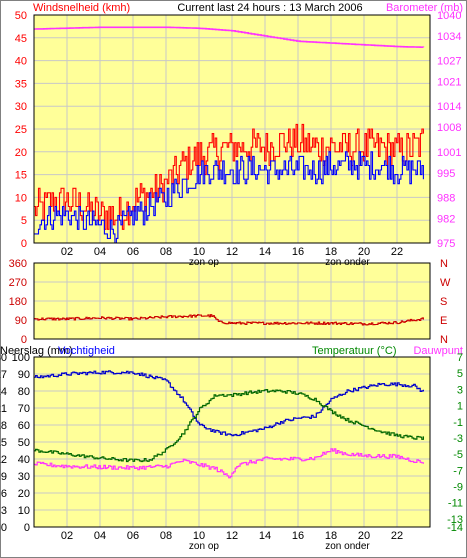 This screenshot has height=558, width=467. What do you see at coordinates (364, 252) in the screenshot?
I see `panel-1-x-tick: 20` at bounding box center [364, 252].